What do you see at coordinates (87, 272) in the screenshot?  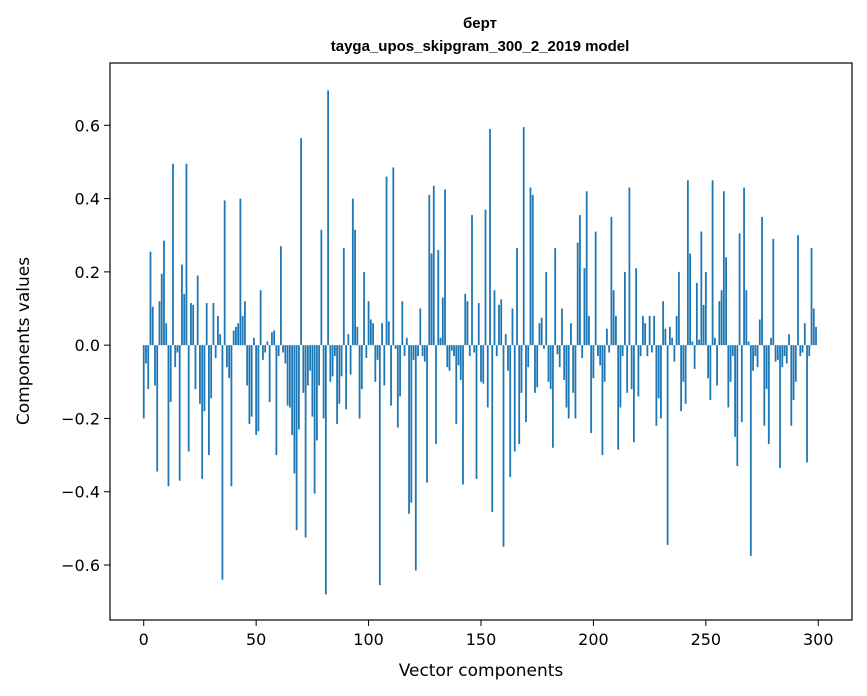 I see `y-tick-label: 0.2` at bounding box center [87, 272].